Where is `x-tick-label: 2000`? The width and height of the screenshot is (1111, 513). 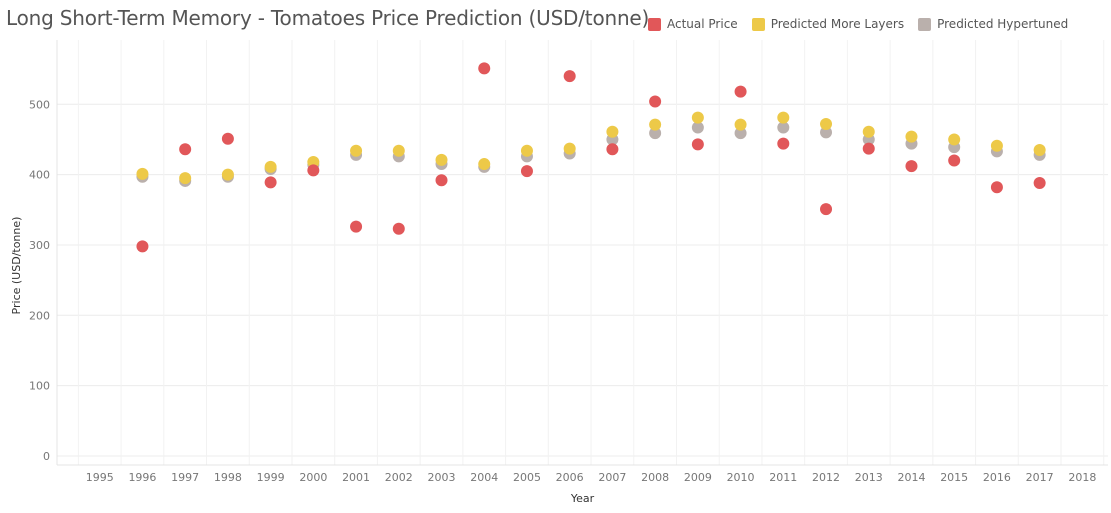 x-tick-label: 2000 is located at coordinates (313, 477).